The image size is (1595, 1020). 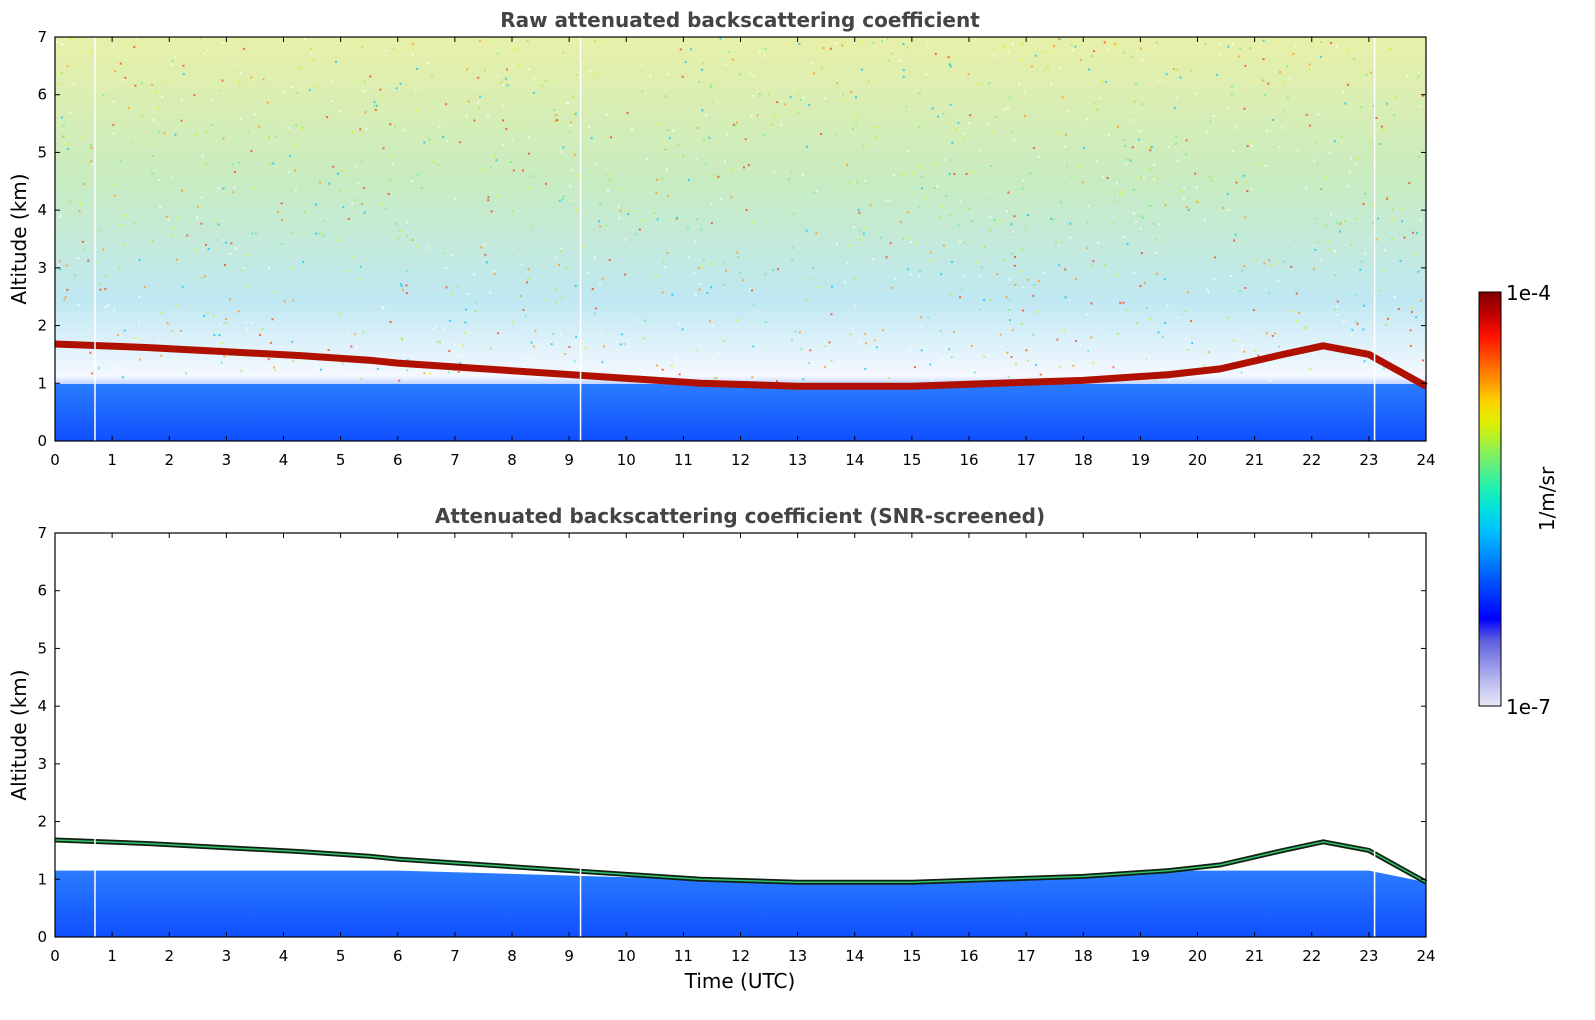 What do you see at coordinates (455, 460) in the screenshot?
I see `x-tick-label: 7` at bounding box center [455, 460].